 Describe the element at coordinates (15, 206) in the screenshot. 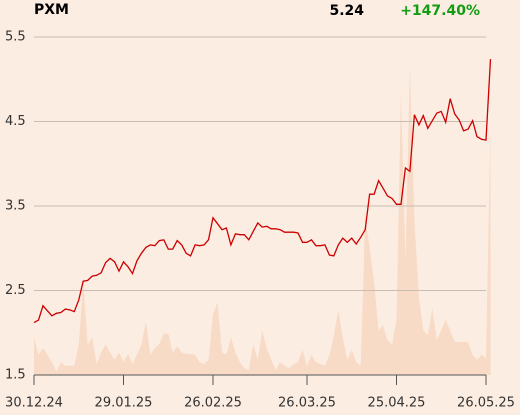

I see `y-tick-label: 3.5` at that location.